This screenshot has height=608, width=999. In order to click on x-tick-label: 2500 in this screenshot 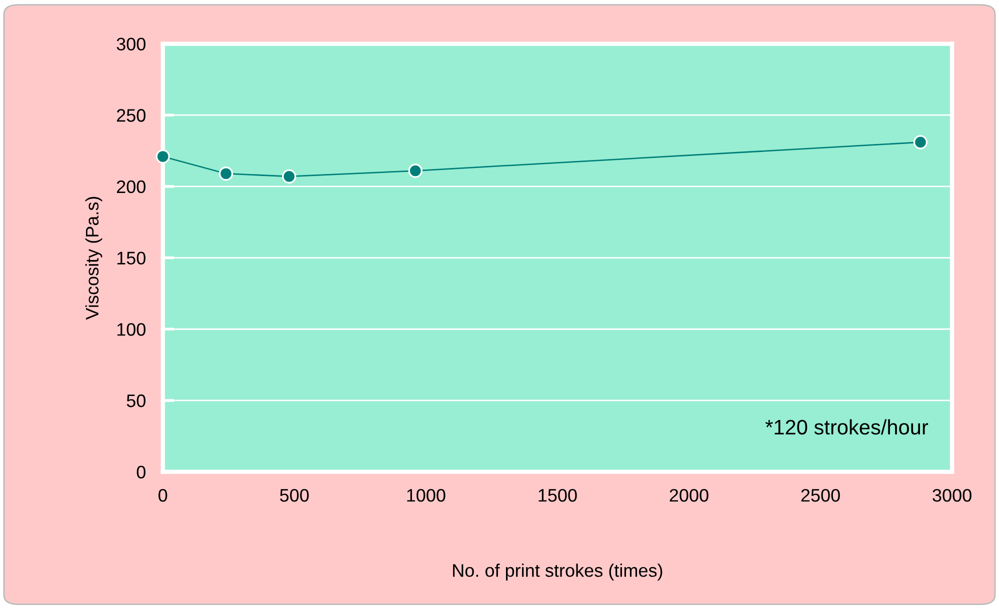, I will do `click(820, 495)`.